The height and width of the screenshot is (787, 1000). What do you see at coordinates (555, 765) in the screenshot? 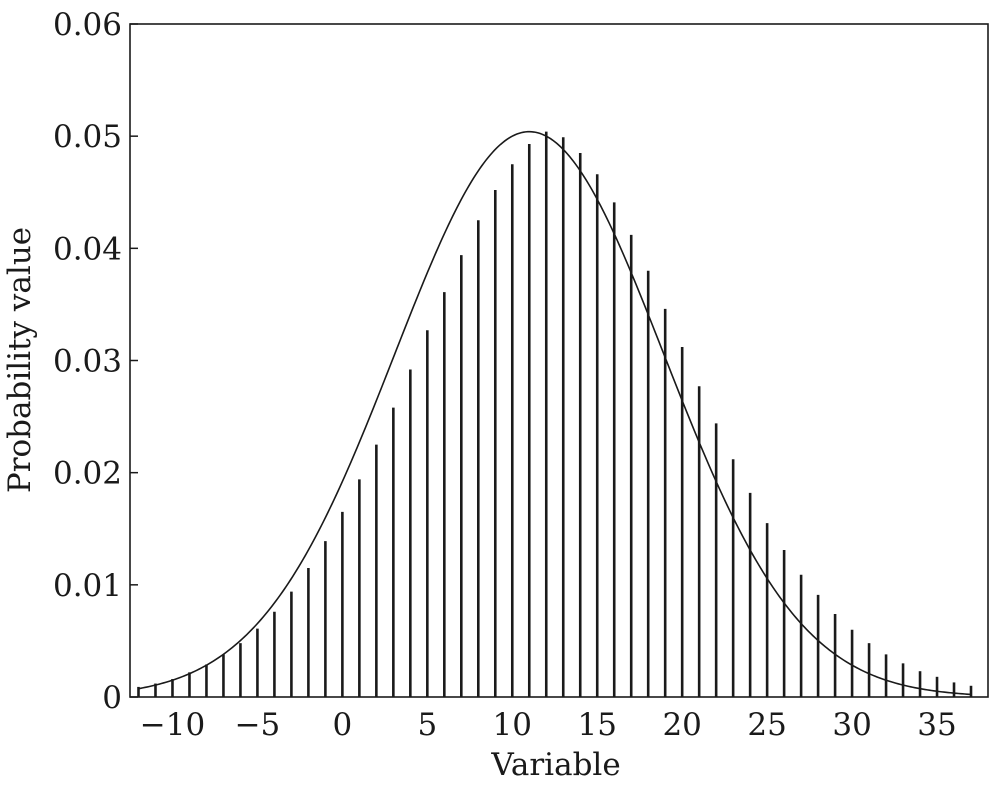
I see `x-axis-title: Variable` at bounding box center [555, 765].